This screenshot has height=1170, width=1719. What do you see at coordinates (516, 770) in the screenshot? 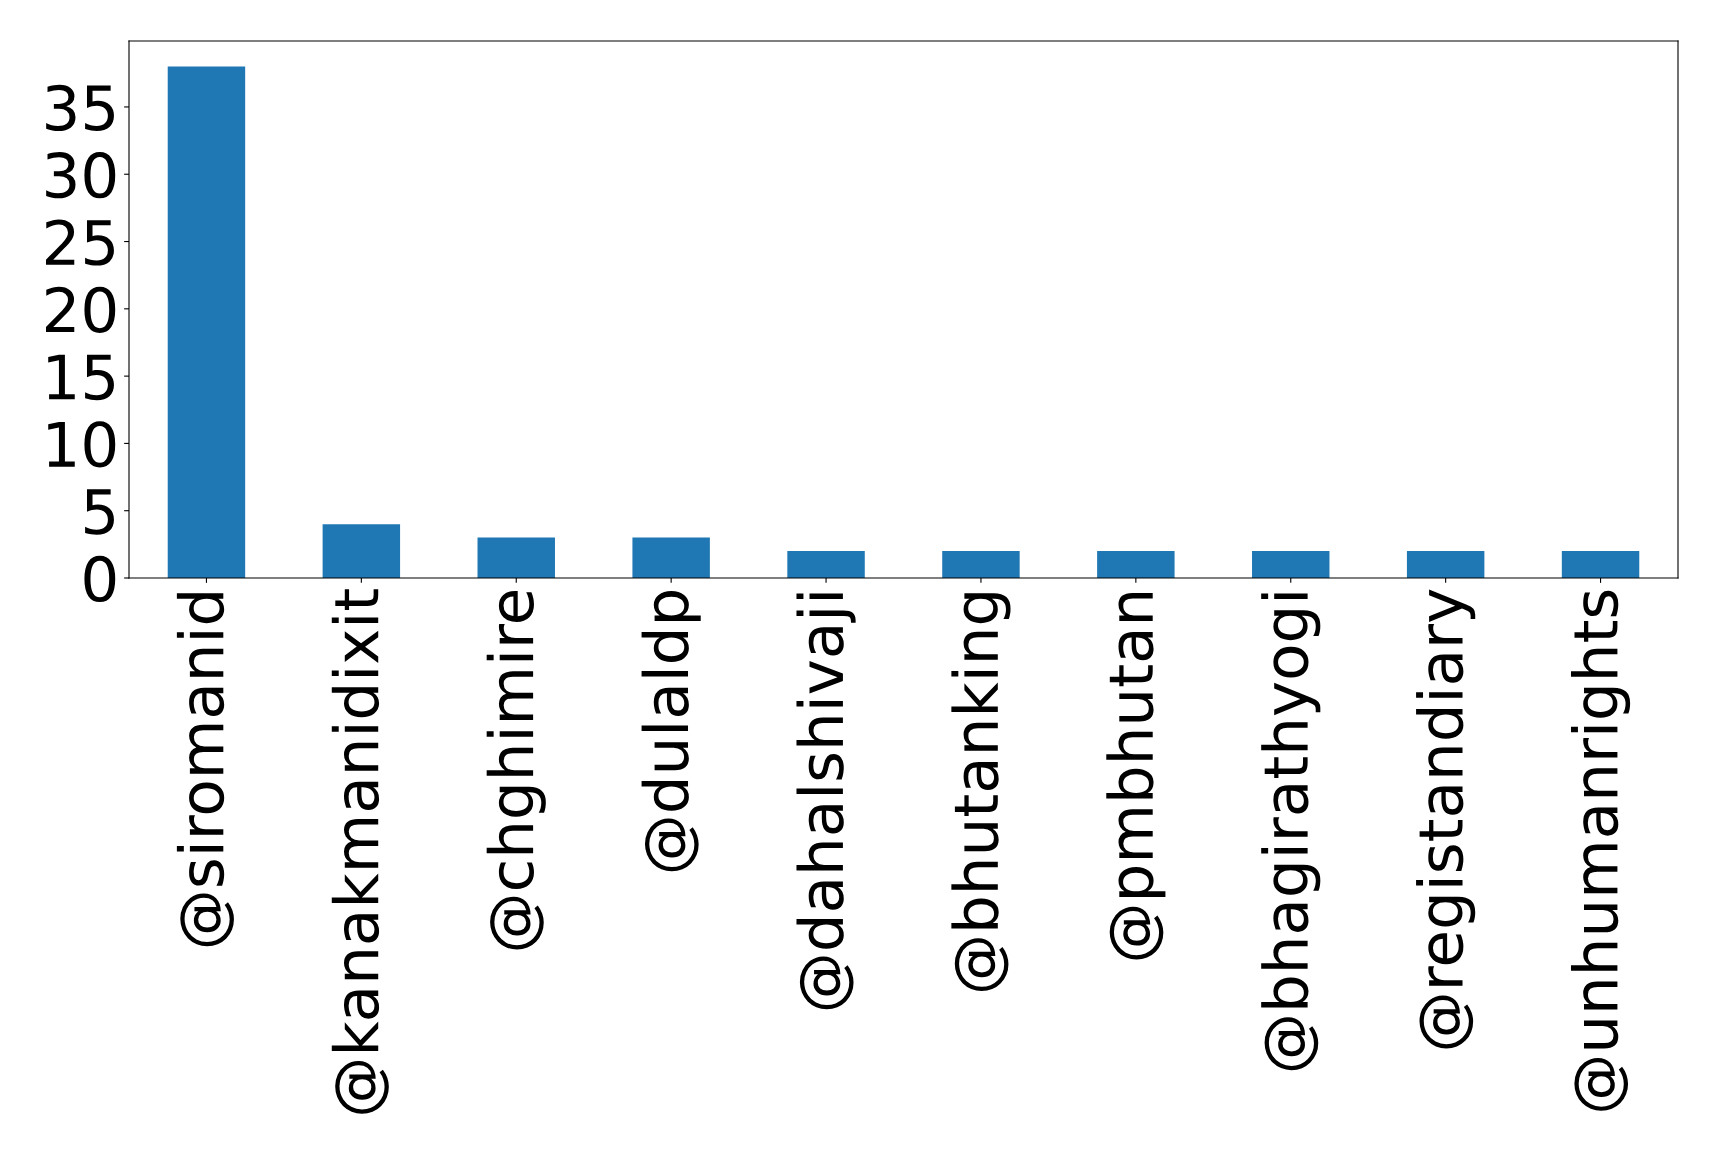
I see `x-tick-label: @chghimire` at bounding box center [516, 770].